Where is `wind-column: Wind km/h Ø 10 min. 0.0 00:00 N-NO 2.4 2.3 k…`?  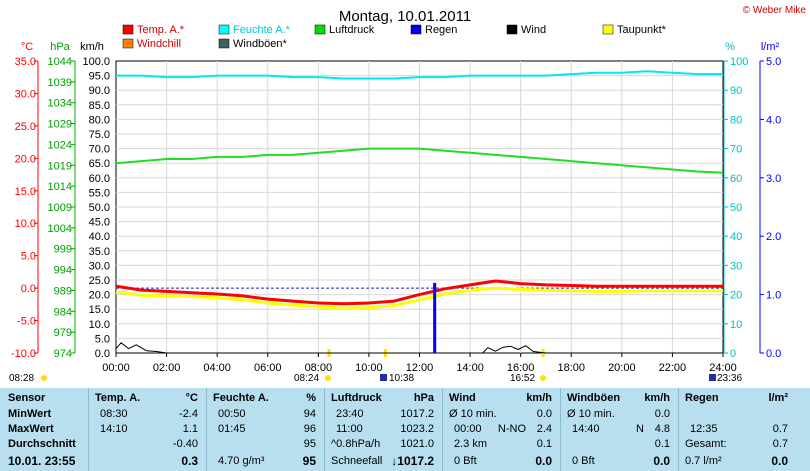
wind-column: Wind km/h Ø 10 min. 0.0 00:00 N-NO 2.4 2.3 k… is located at coordinates (501, 429).